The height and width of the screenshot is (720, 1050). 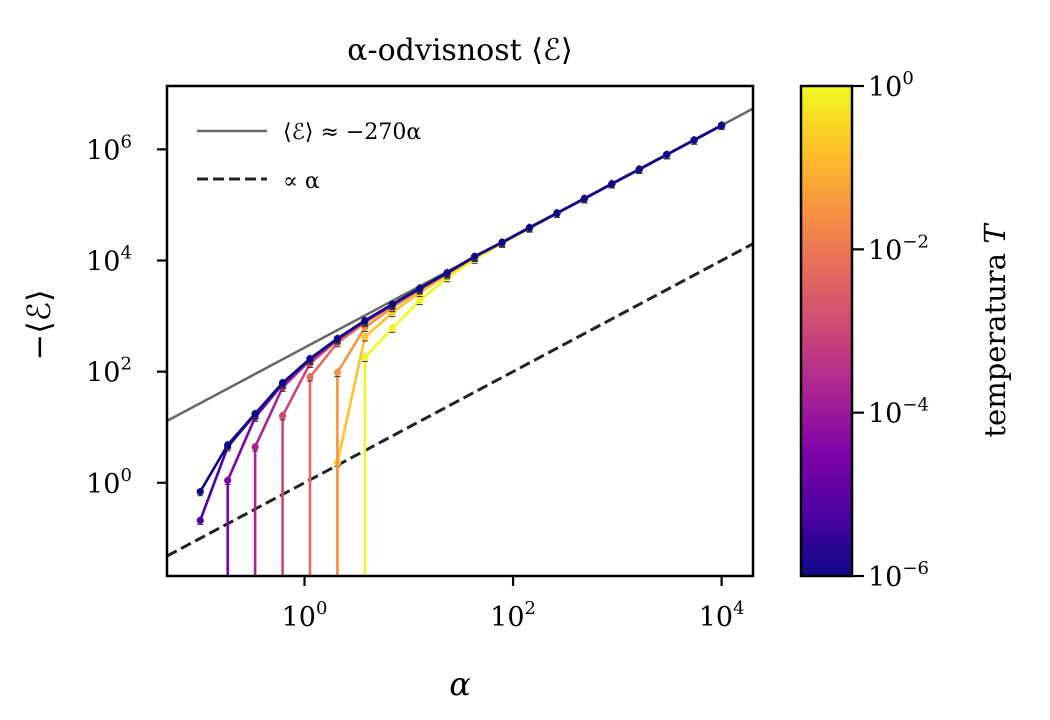 What do you see at coordinates (39, 324) in the screenshot?
I see `y-axis-label: −⟨ℰ⟩` at bounding box center [39, 324].